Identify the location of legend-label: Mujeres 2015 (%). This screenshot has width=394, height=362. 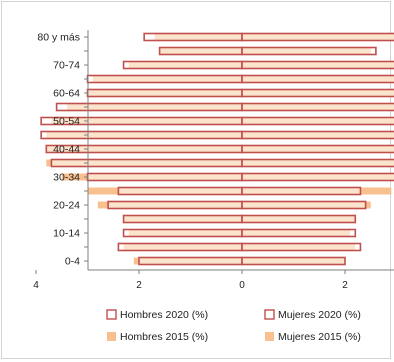
(319, 337).